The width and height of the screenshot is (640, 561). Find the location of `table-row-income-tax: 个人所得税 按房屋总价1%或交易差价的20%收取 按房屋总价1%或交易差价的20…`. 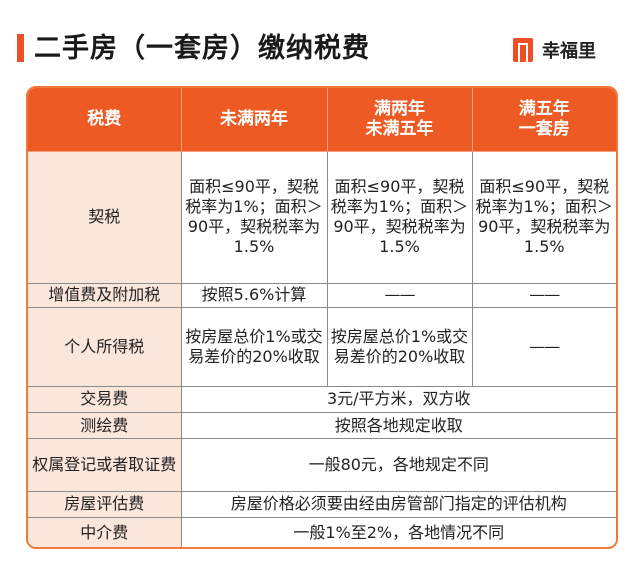

table-row-income-tax: 个人所得税 按房屋总价1%或交易差价的20%收取 按房屋总价1%或交易差价的20… is located at coordinates (322, 347).